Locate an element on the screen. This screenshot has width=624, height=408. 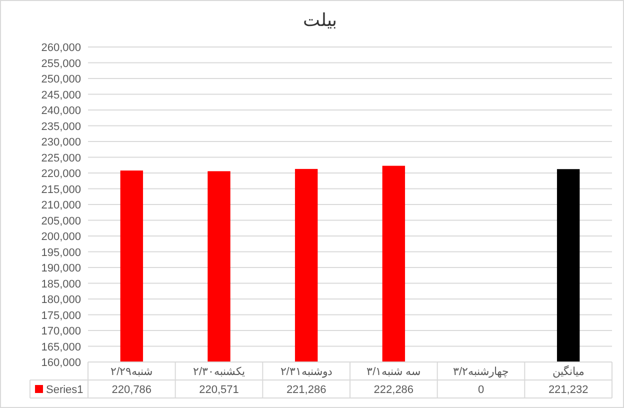
y-tick-label: 250,000 is located at coordinates (61, 80).